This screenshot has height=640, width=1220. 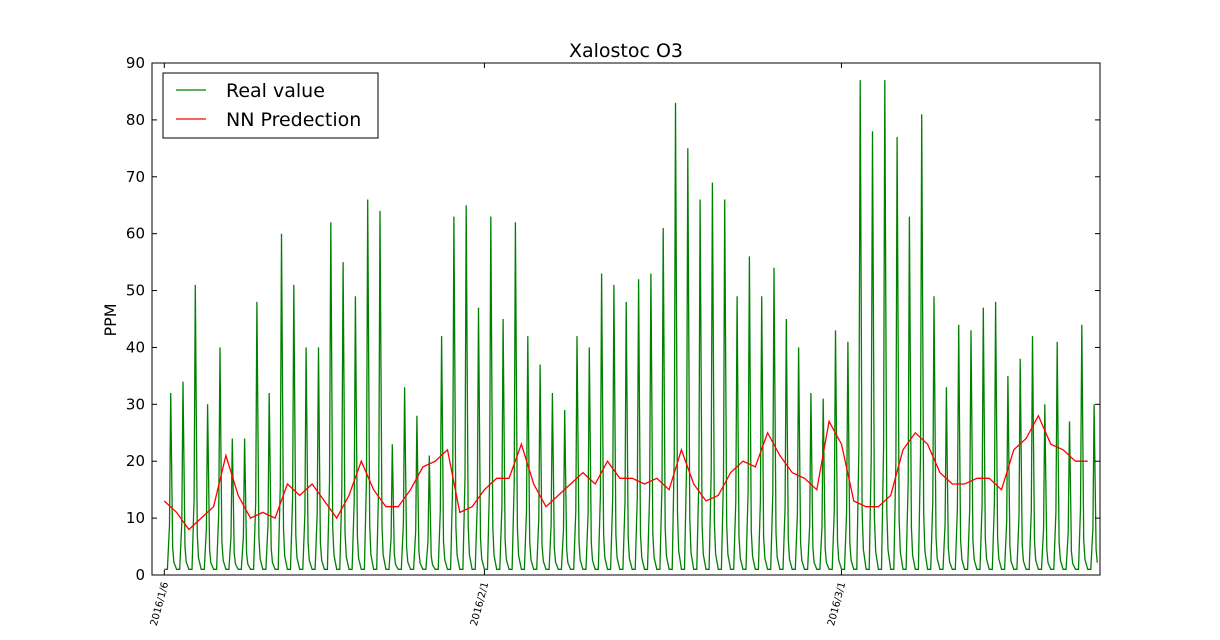 I want to click on legend-box, so click(x=270, y=105).